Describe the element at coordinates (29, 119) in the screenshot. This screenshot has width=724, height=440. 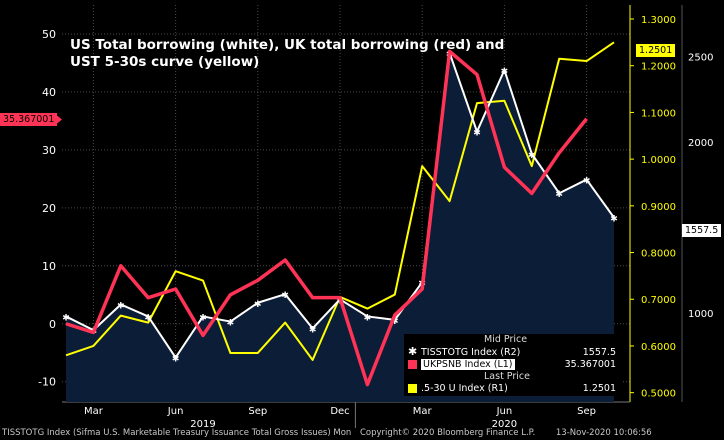
I see `last-value-tag-left: 35.367001` at that location.